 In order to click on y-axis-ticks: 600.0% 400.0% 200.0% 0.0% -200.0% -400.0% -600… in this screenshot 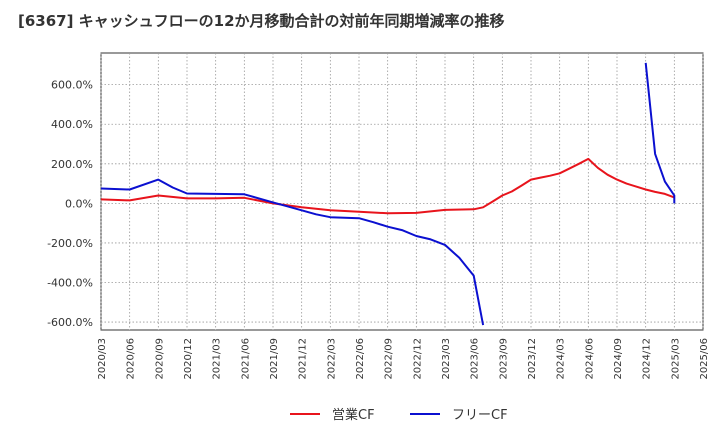, I will do `click(70, 204)`.